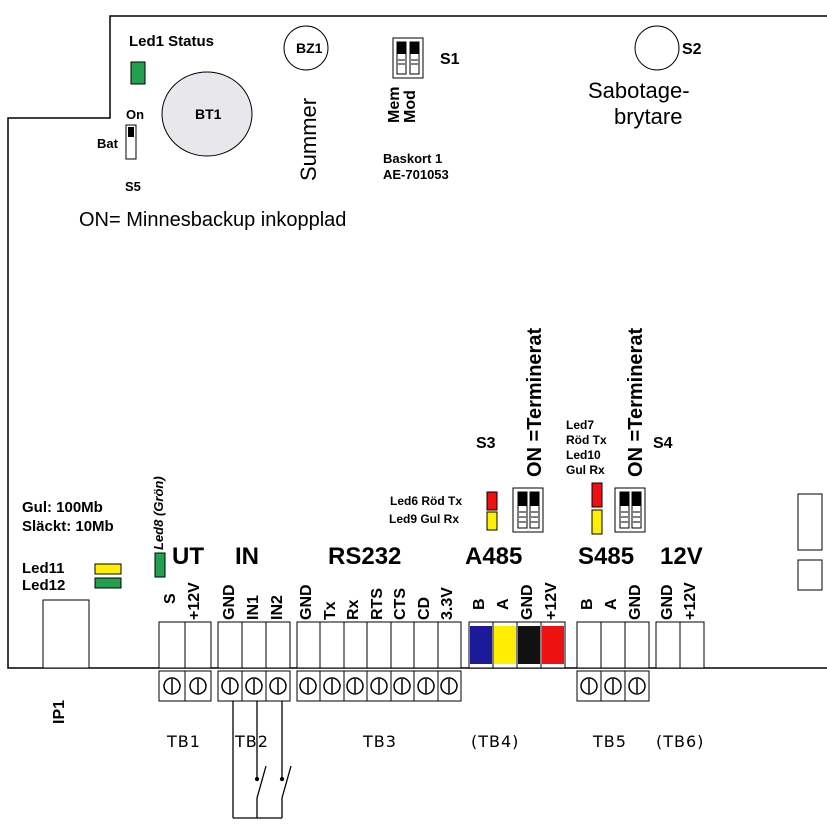 This screenshot has height=825, width=827. Describe the element at coordinates (410, 106) in the screenshot. I see `mod-label: Mod` at that location.